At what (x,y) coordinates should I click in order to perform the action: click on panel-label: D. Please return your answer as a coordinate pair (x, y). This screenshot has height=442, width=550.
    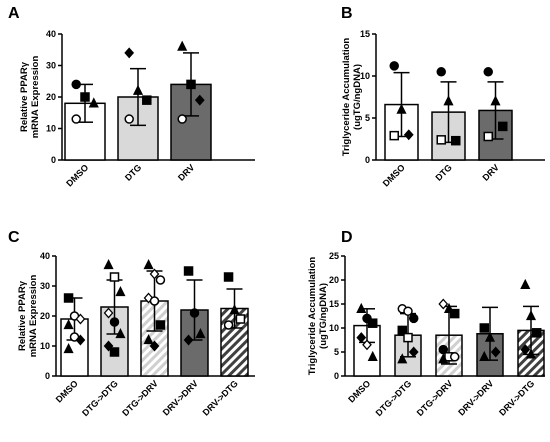
    Looking at the image, I should click on (347, 237).